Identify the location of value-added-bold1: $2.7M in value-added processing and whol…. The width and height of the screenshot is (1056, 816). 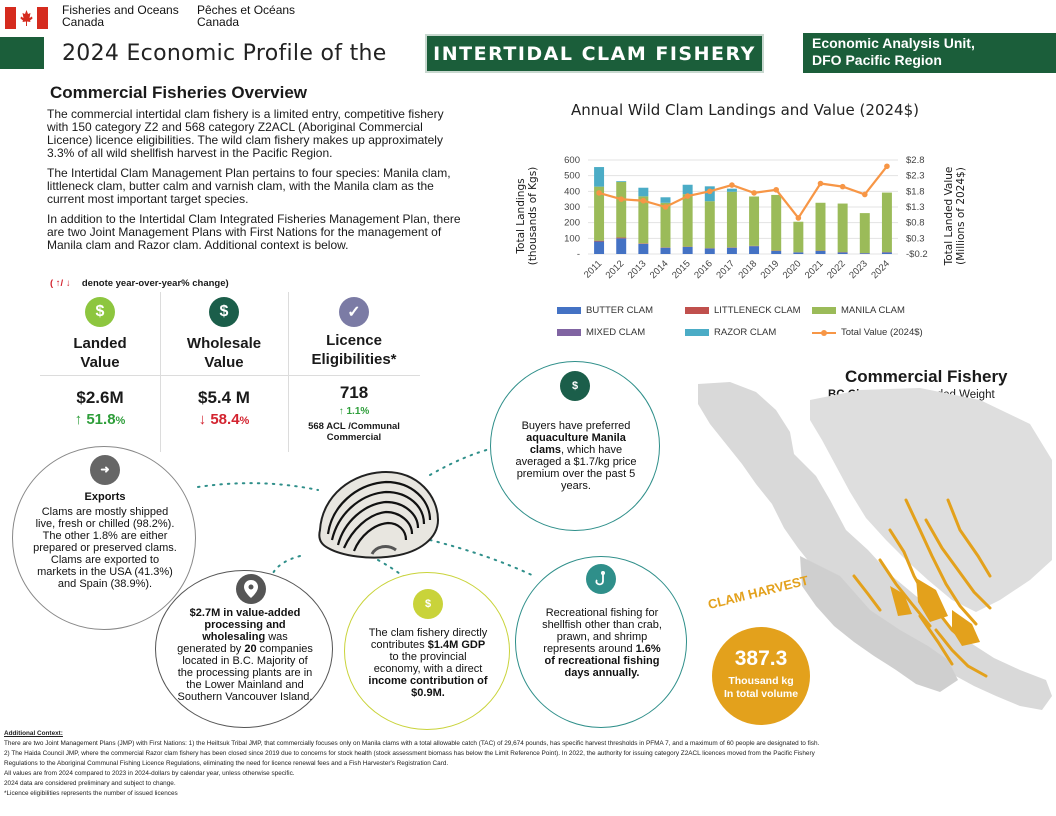
(245, 625).